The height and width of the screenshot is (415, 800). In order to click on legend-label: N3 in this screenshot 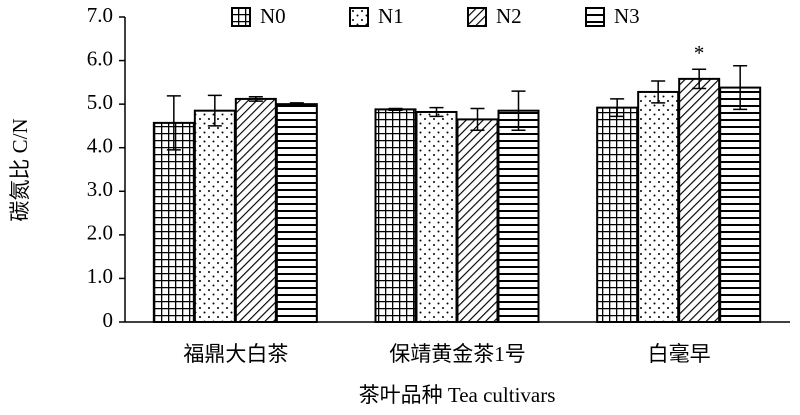, I will do `click(627, 16)`.